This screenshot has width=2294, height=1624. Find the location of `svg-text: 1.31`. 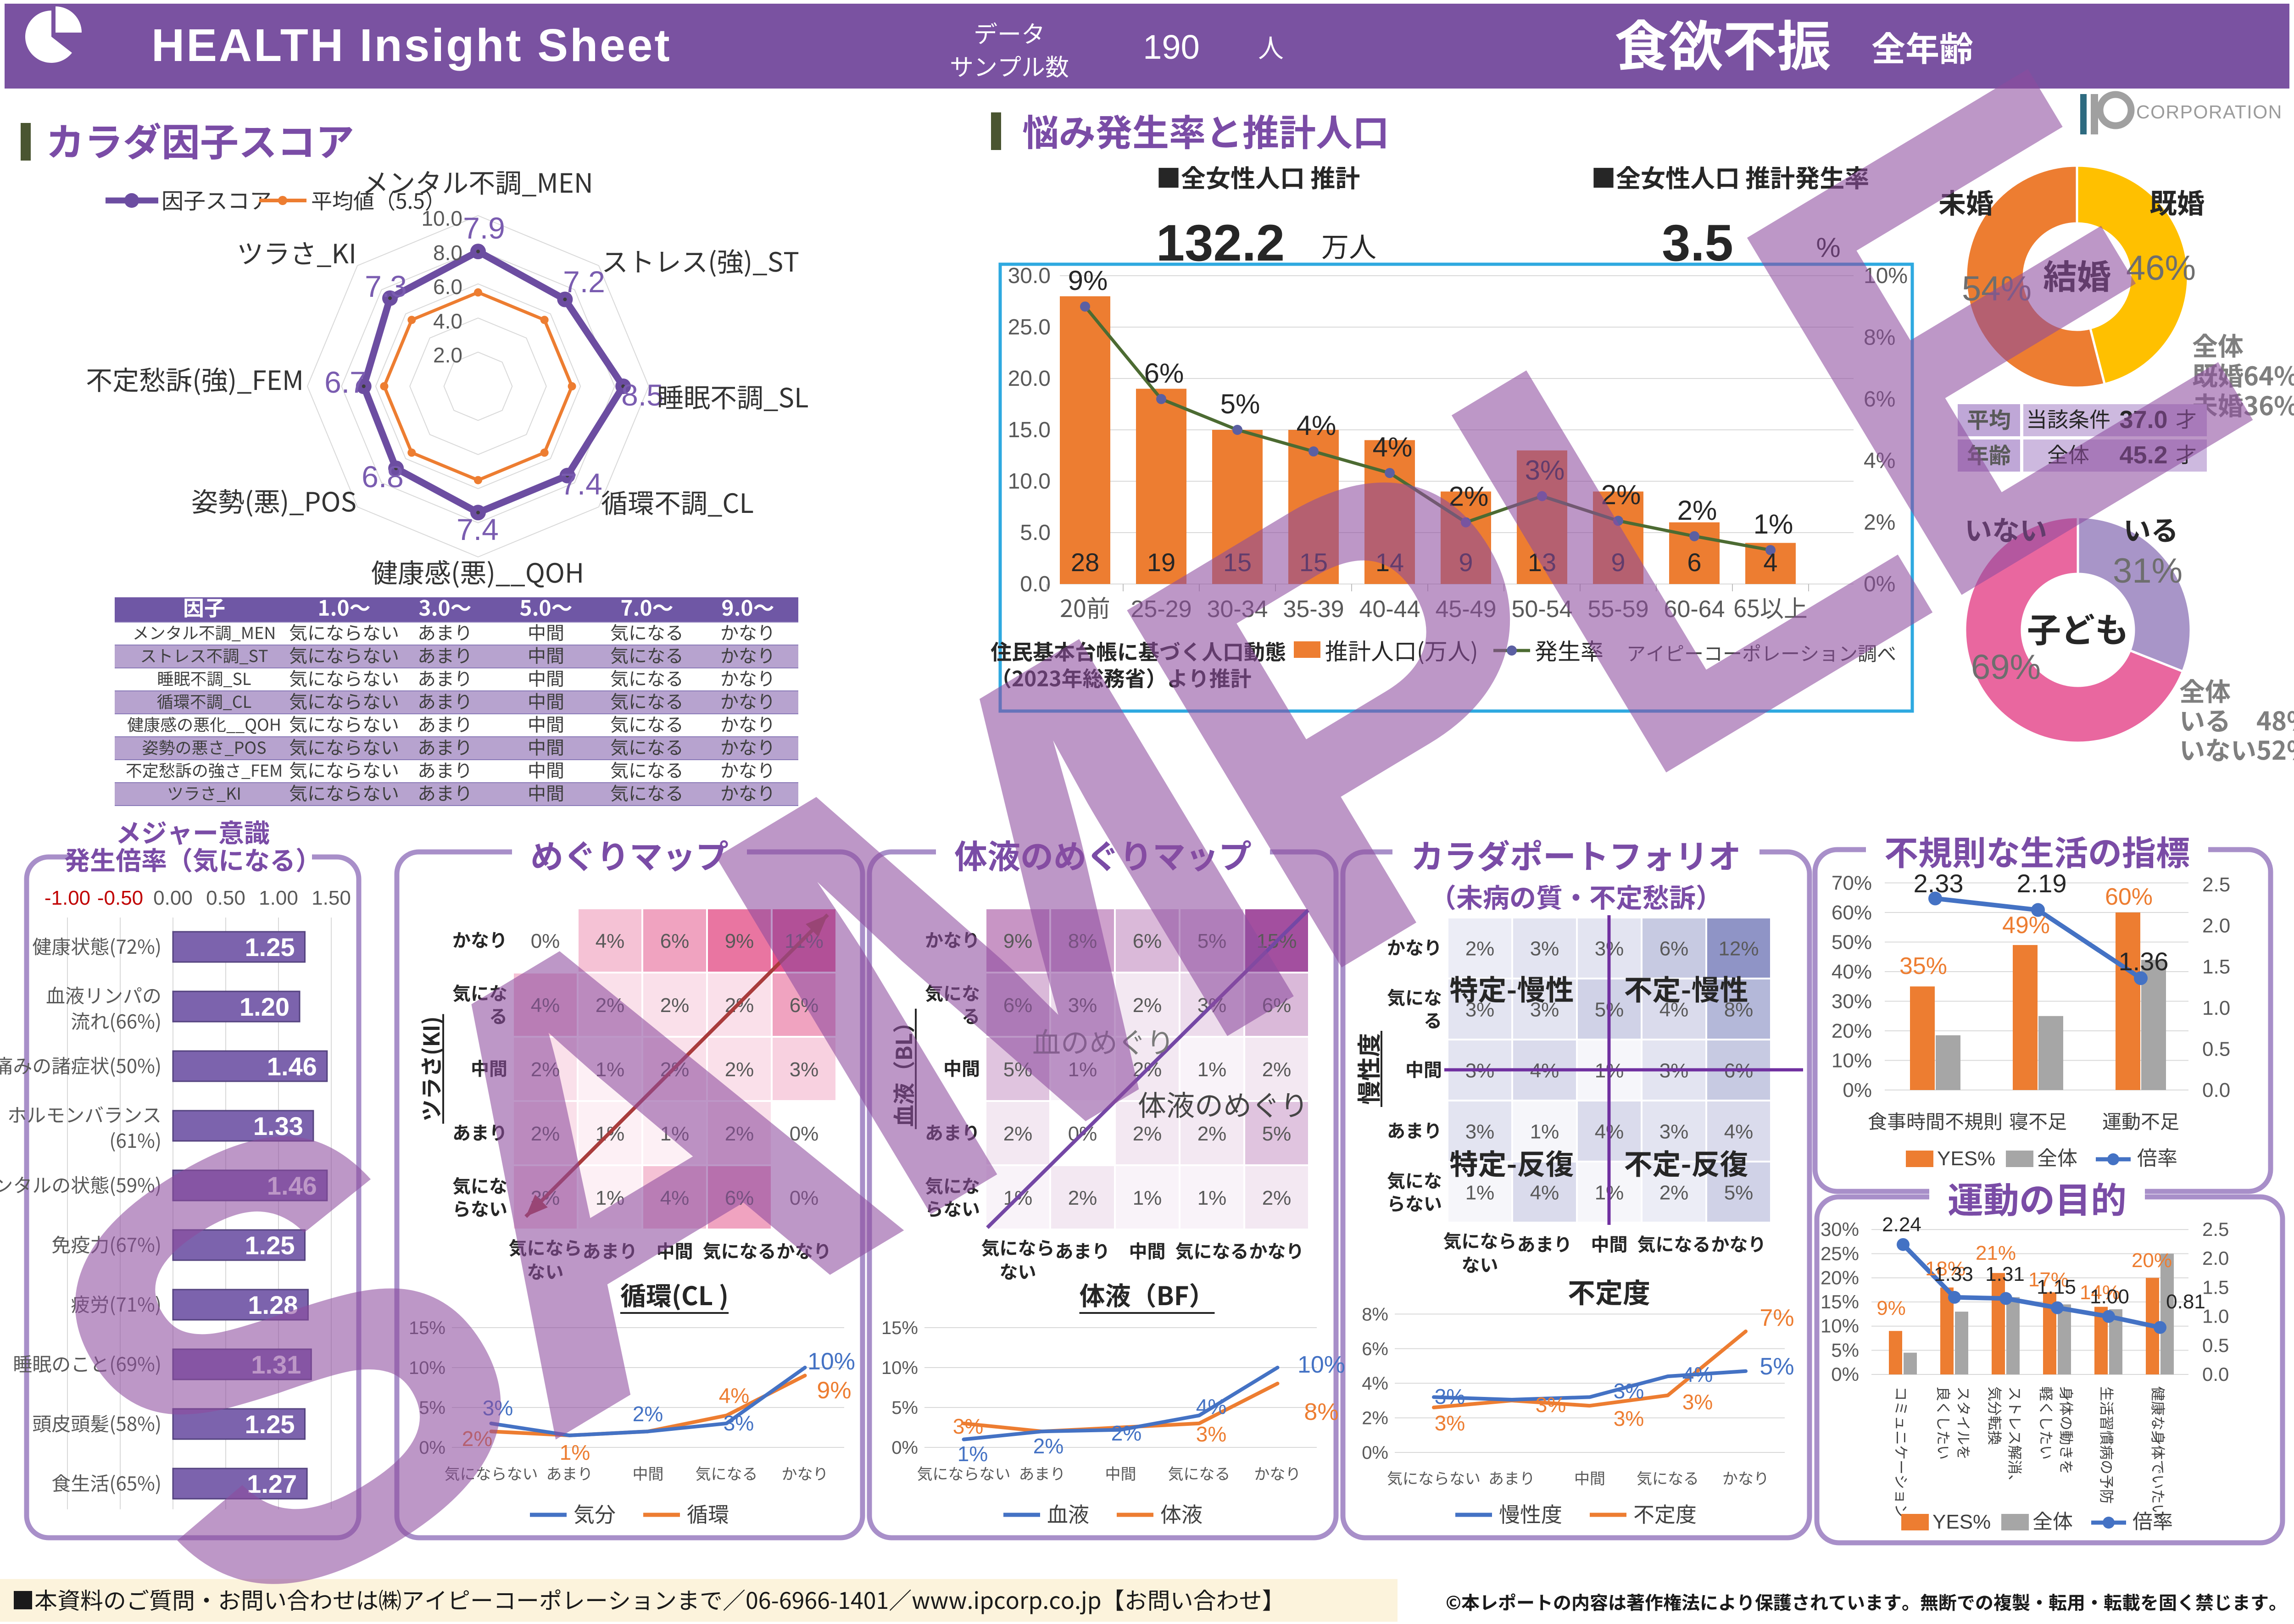

svg-text: 1.31 is located at coordinates (276, 1364).